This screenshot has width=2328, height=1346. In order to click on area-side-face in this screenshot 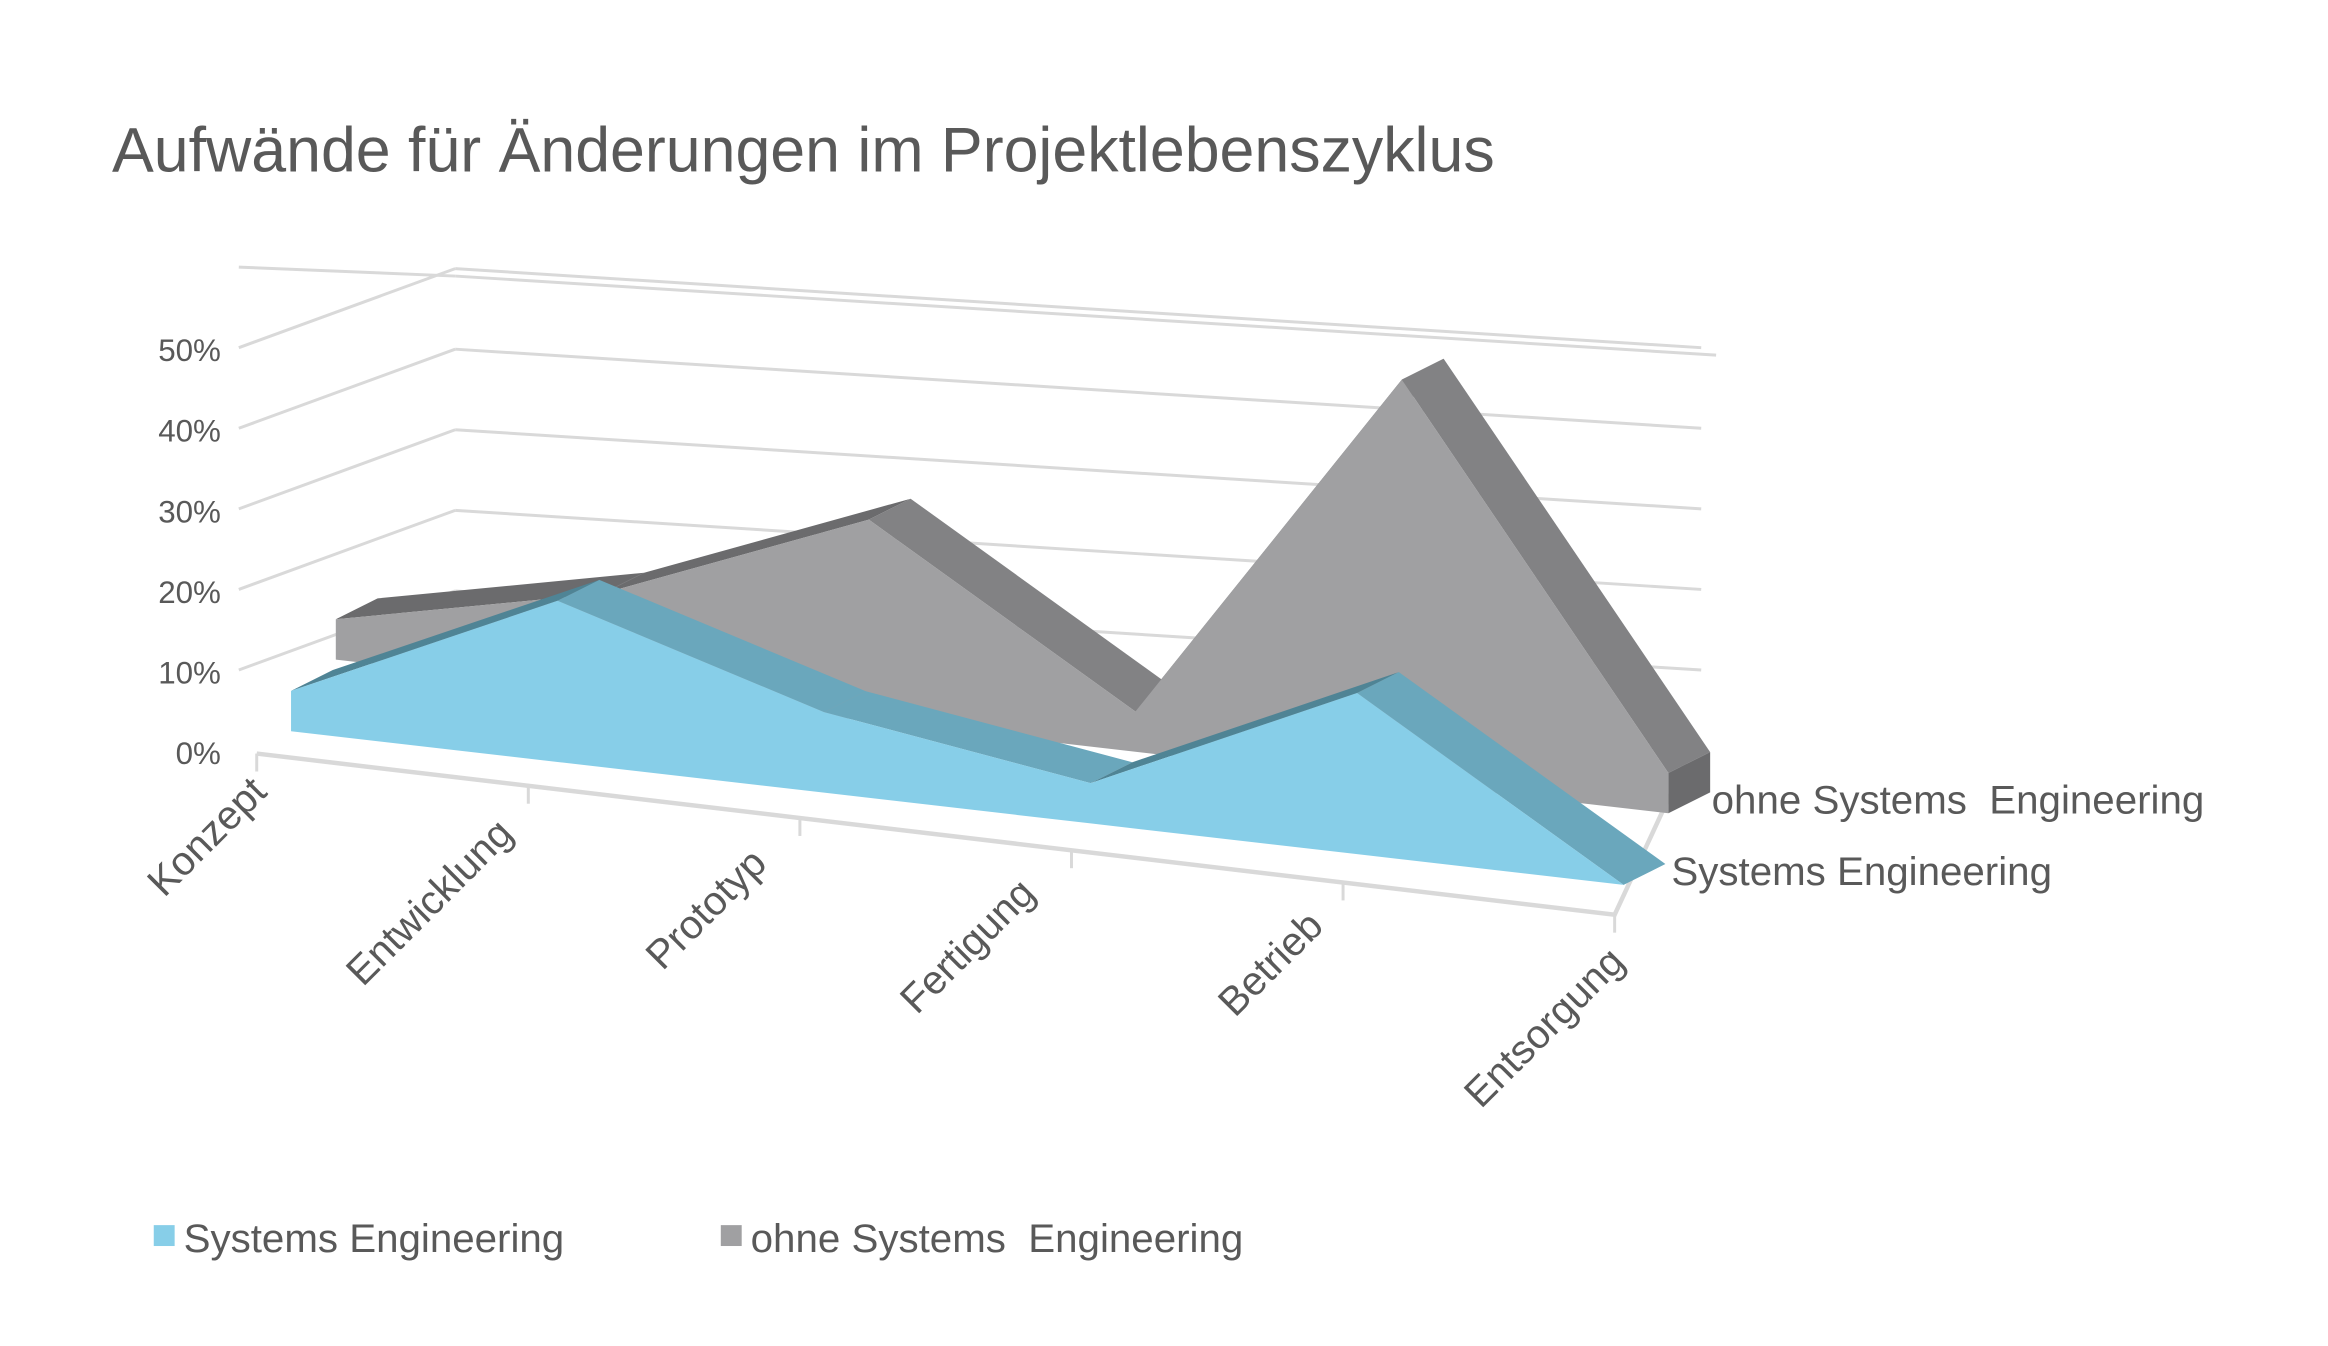, I will do `click(1689, 783)`.